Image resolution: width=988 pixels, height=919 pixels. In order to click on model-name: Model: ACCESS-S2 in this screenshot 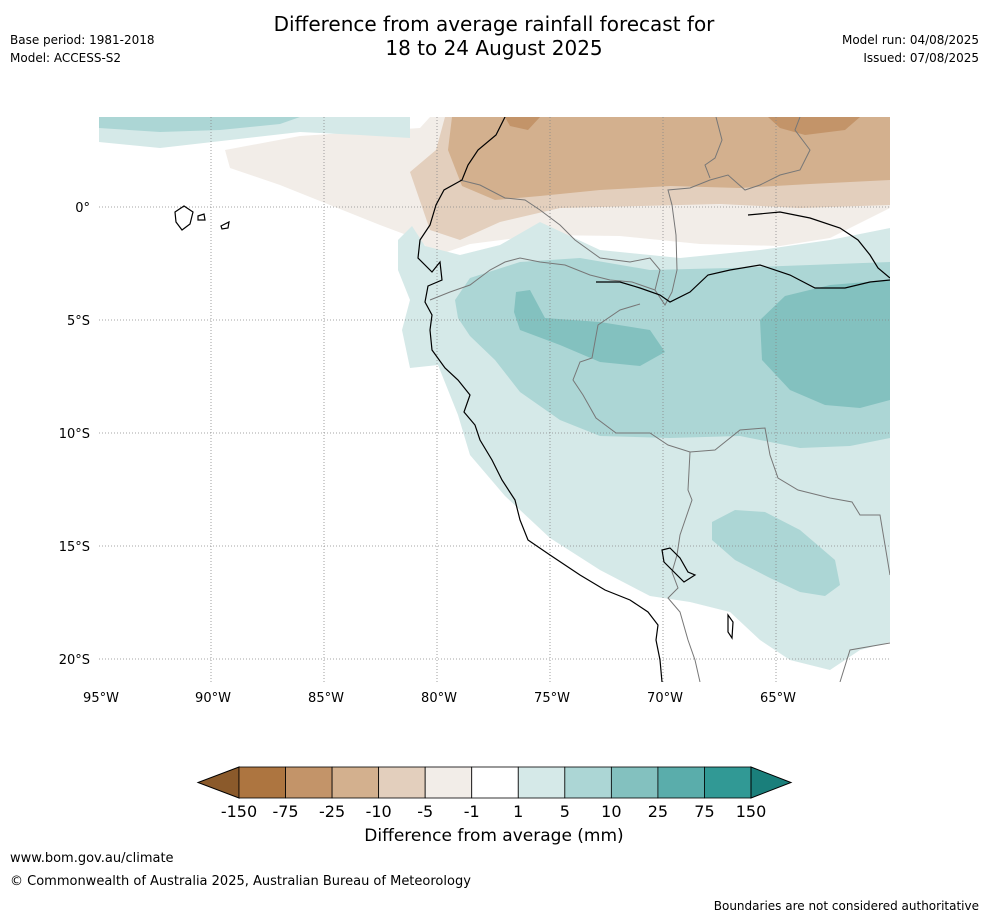, I will do `click(66, 58)`.